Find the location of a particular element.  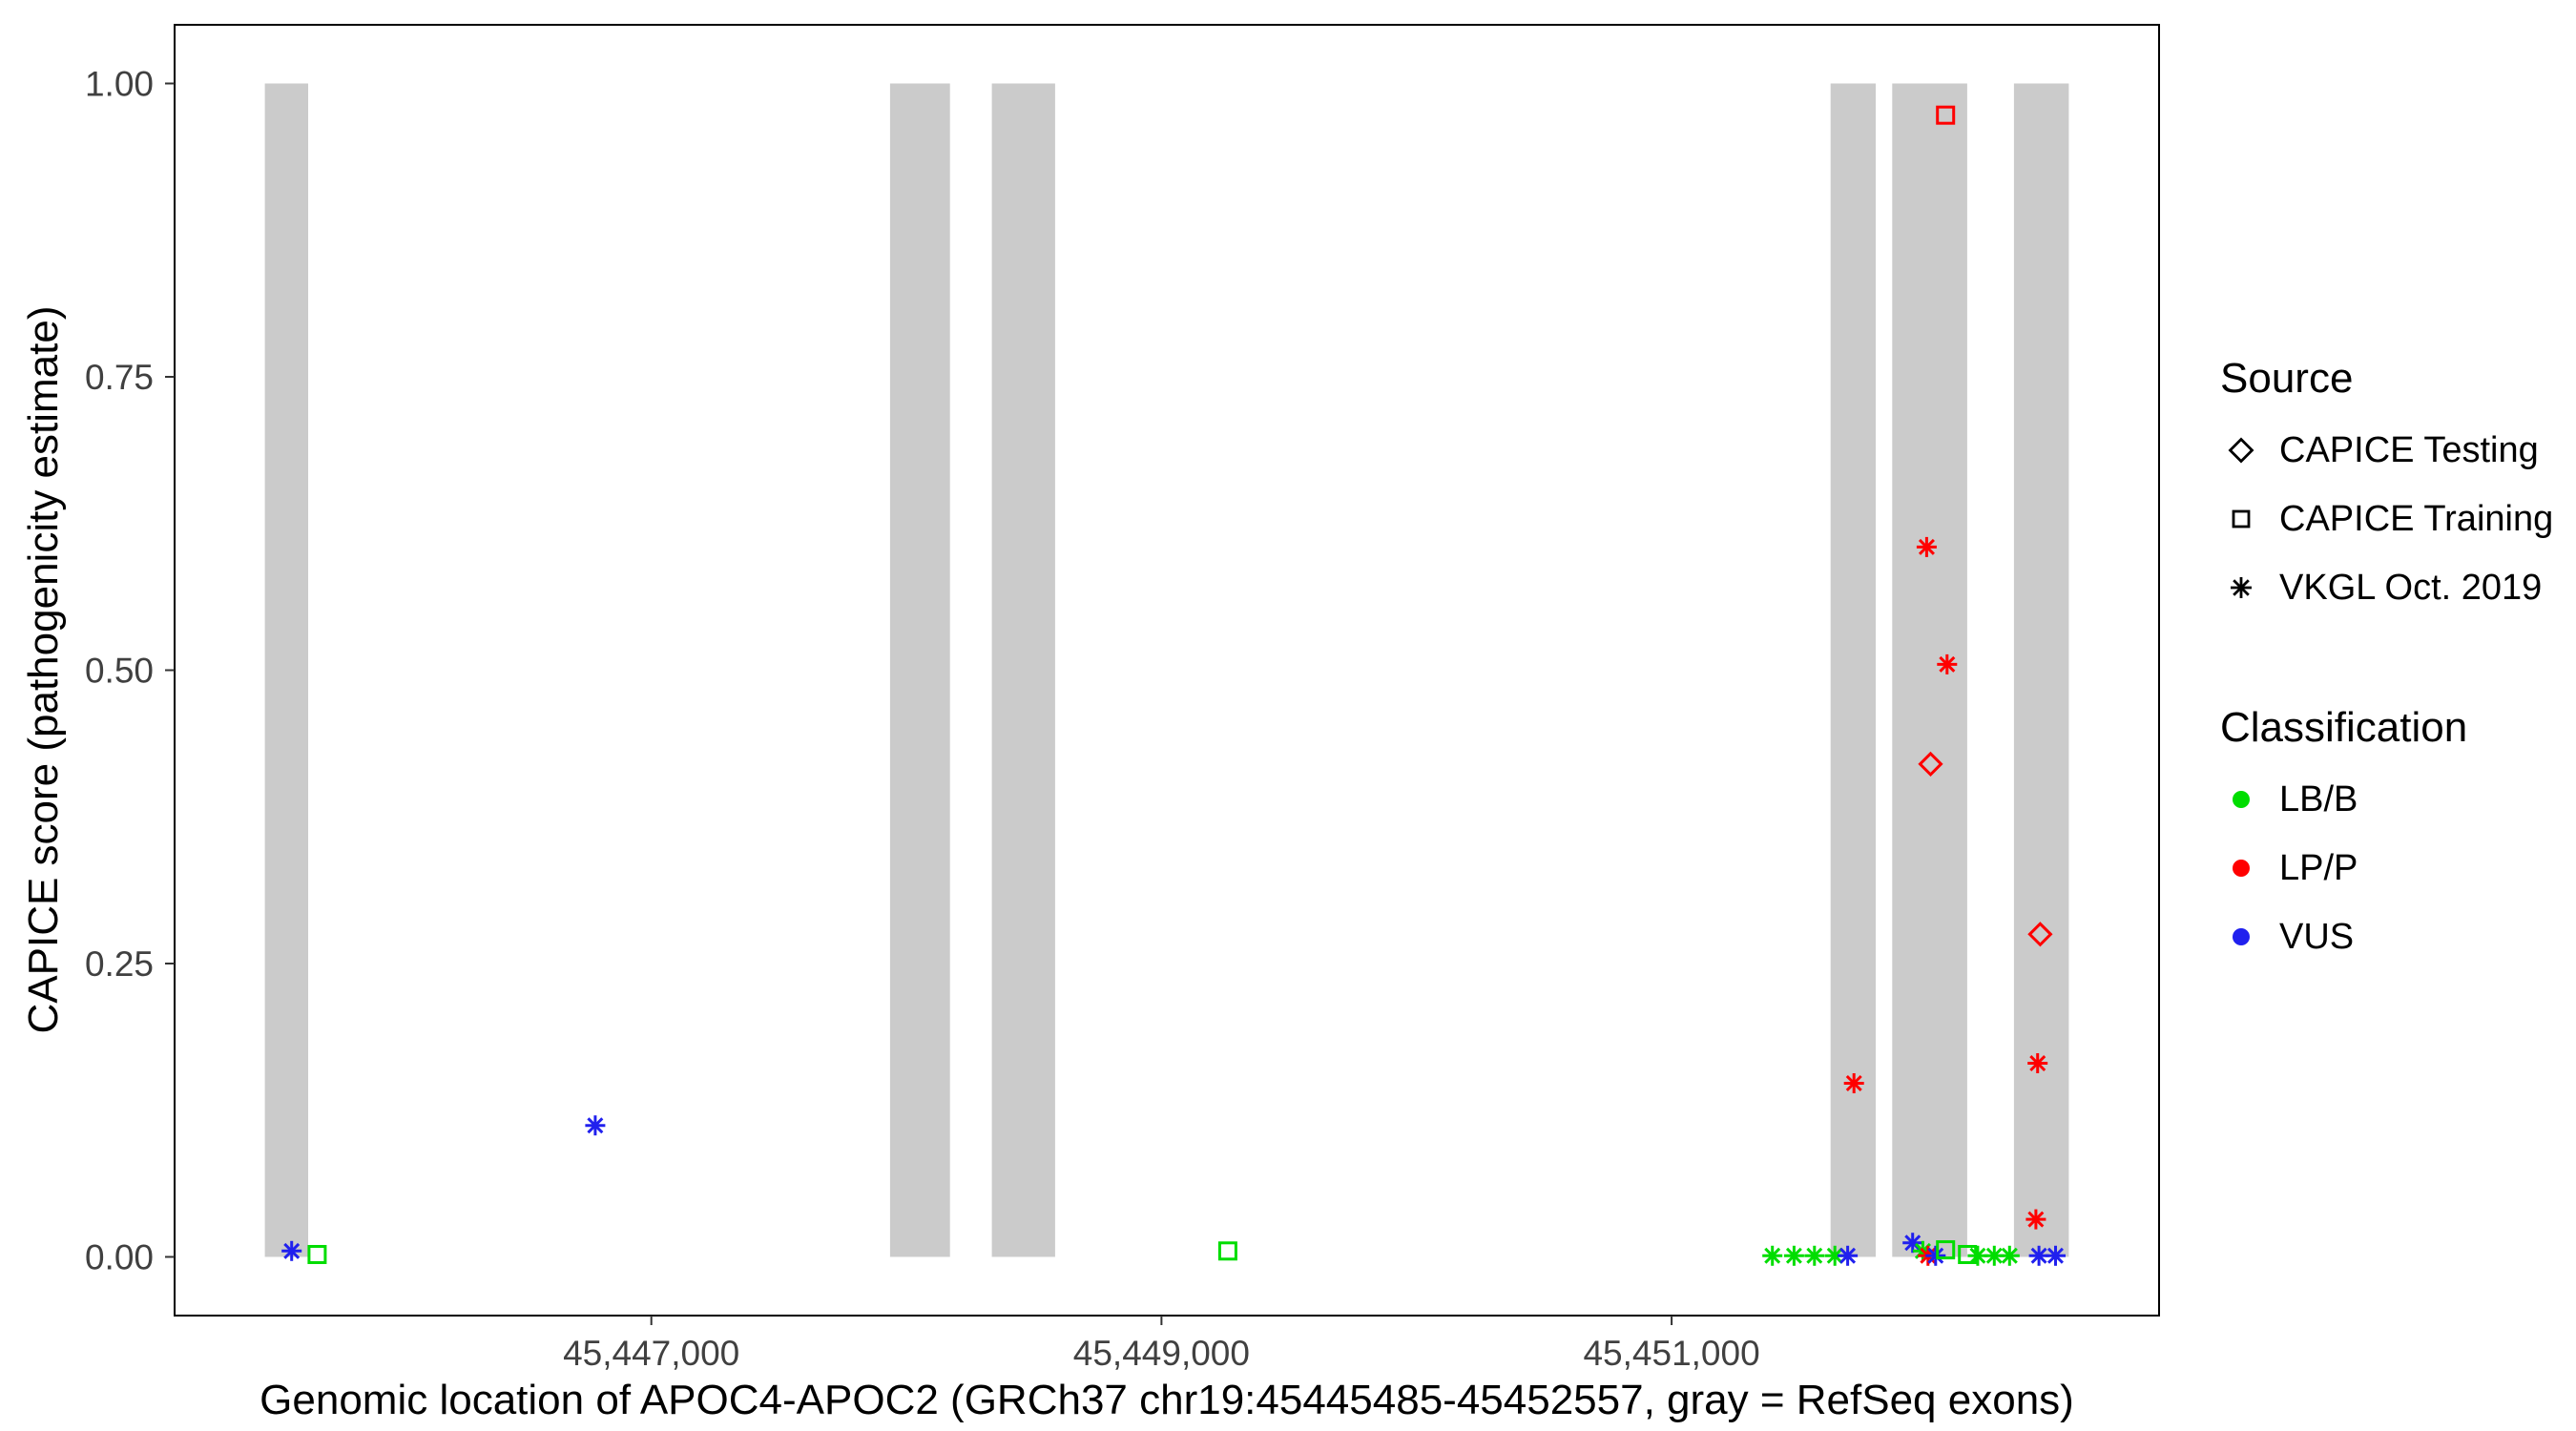

legend-label: VUS is located at coordinates (2317, 936).